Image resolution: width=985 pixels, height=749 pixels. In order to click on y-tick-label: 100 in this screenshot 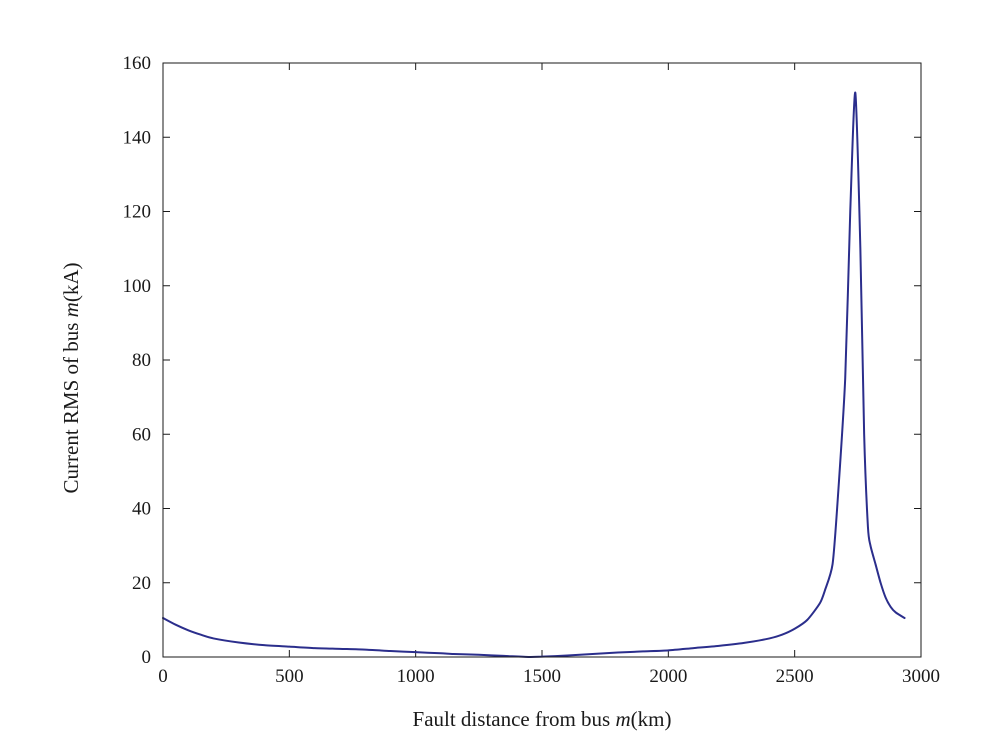, I will do `click(137, 286)`.